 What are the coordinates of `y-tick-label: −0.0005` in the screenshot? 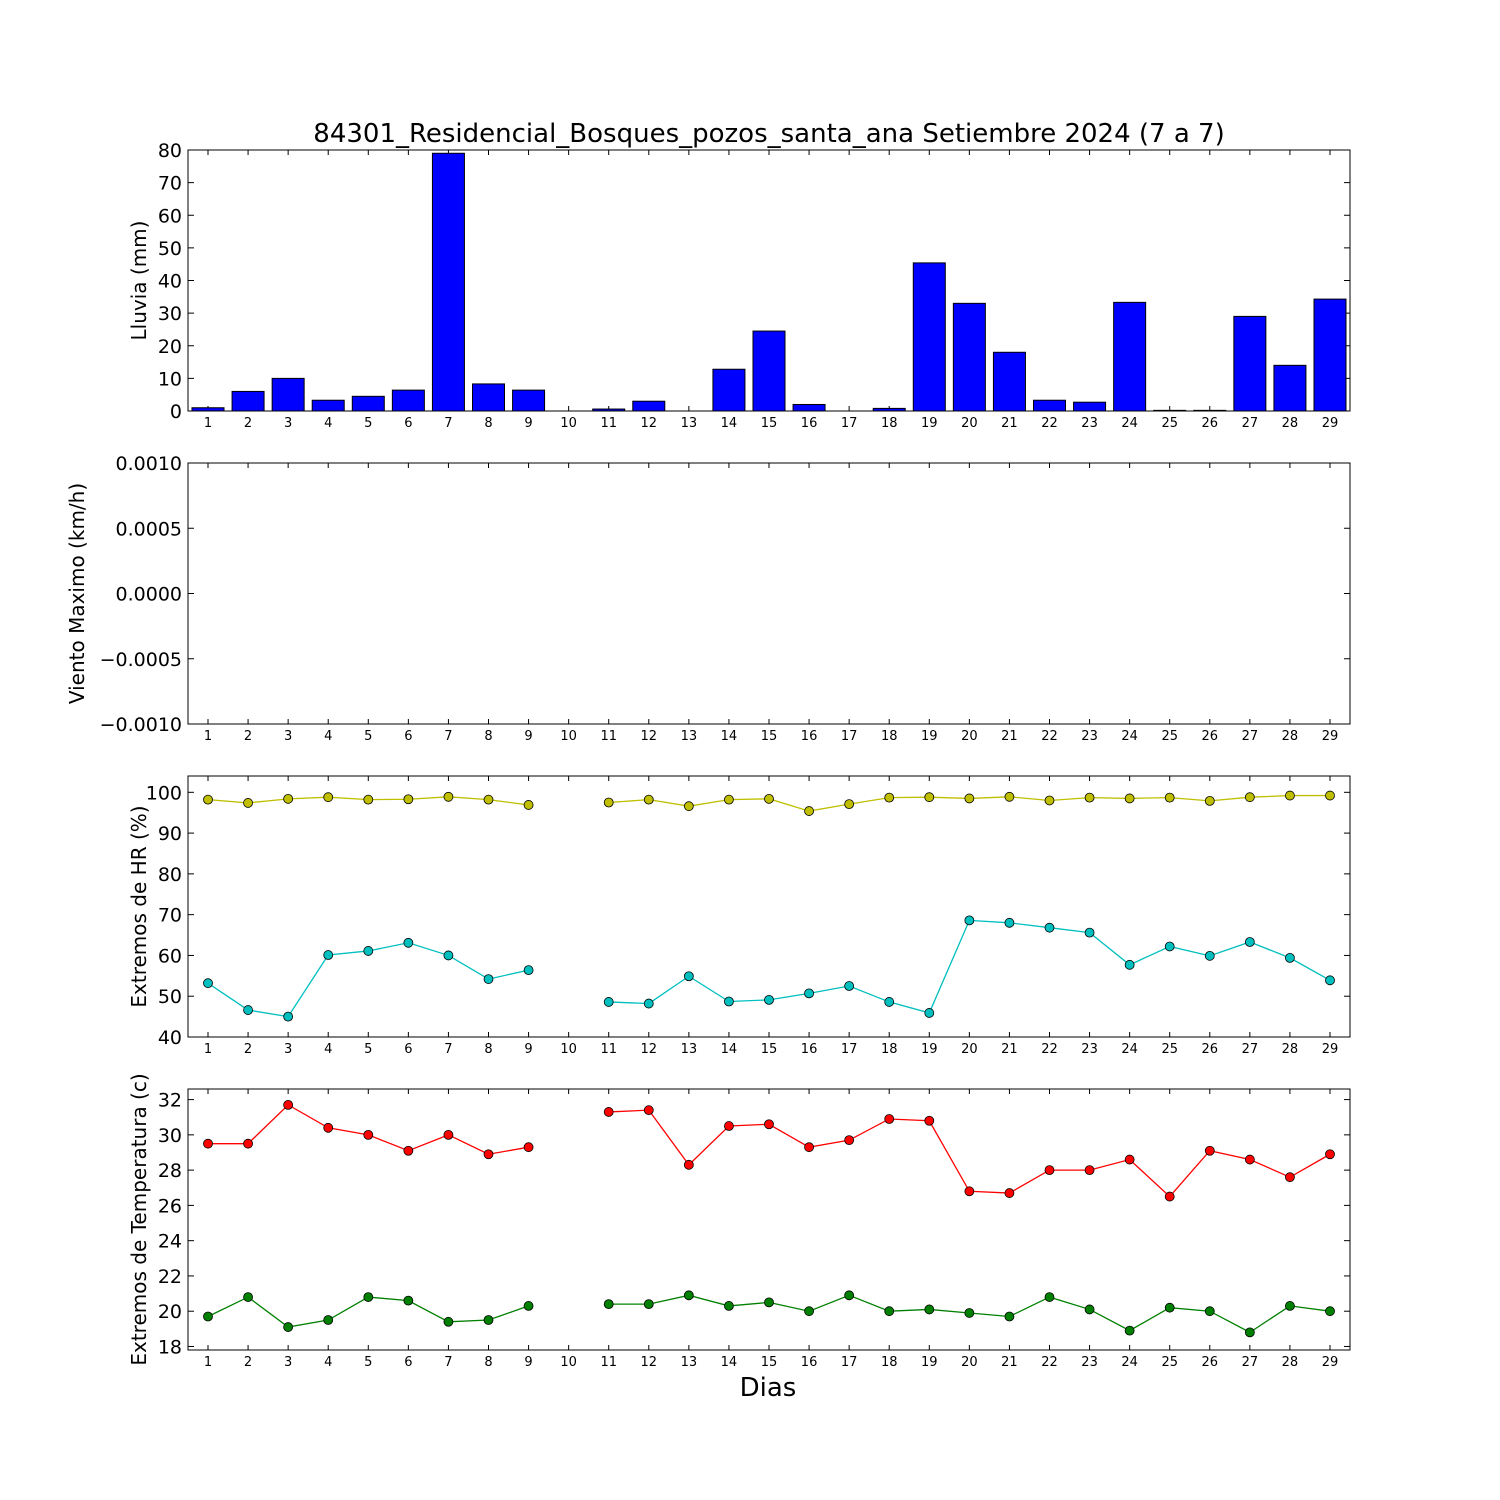 It's located at (141, 660).